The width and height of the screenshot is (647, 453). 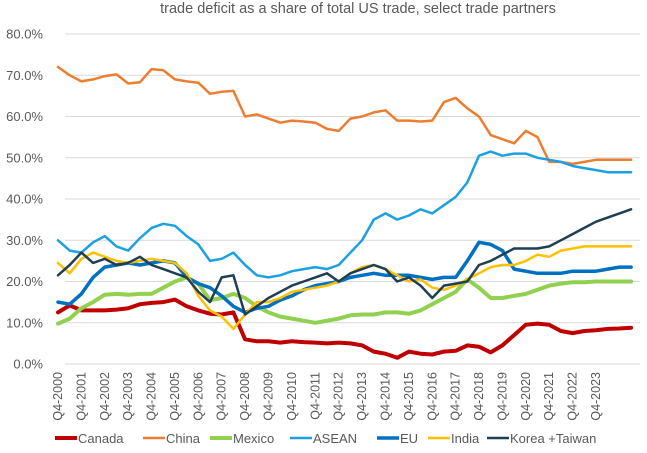 I want to click on y-tick-label: 20.0%, so click(x=24, y=281).